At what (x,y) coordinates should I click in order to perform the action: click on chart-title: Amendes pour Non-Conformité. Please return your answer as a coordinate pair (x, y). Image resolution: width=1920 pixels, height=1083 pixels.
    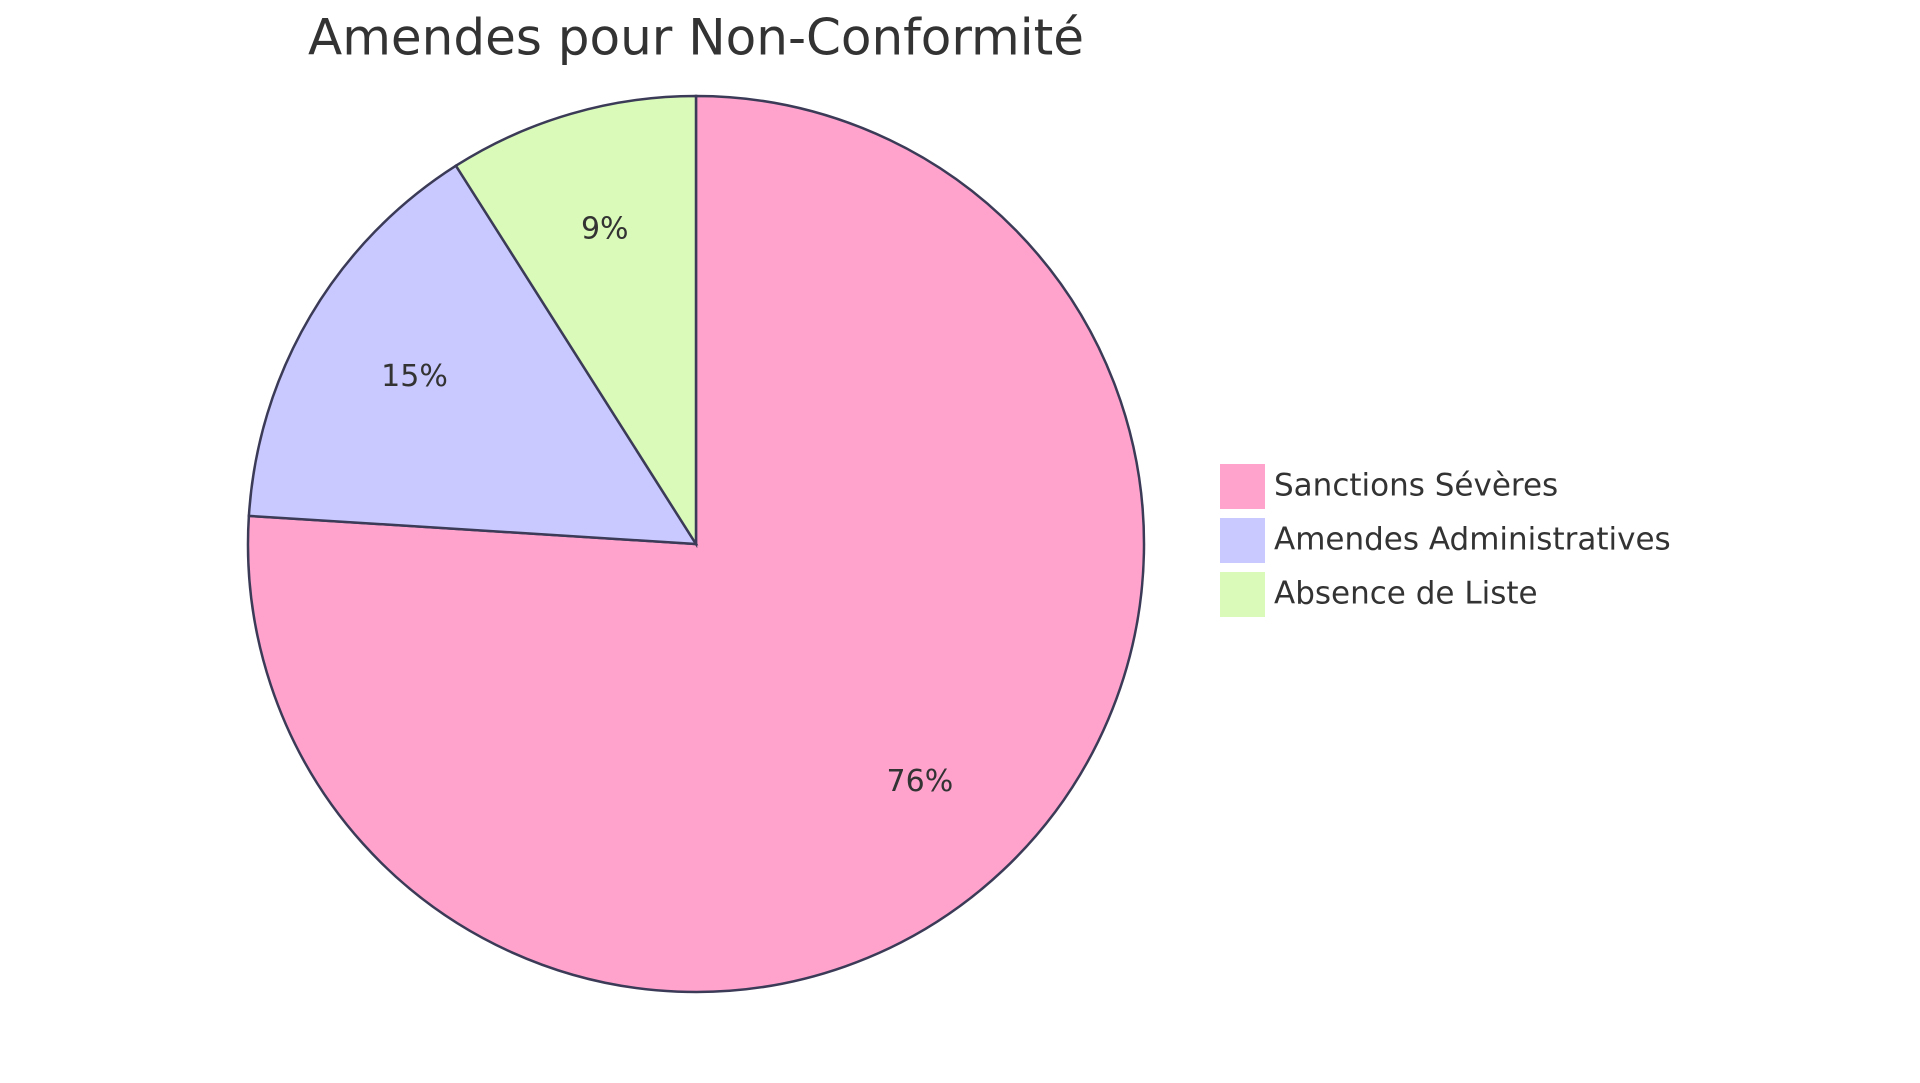
    Looking at the image, I should click on (696, 38).